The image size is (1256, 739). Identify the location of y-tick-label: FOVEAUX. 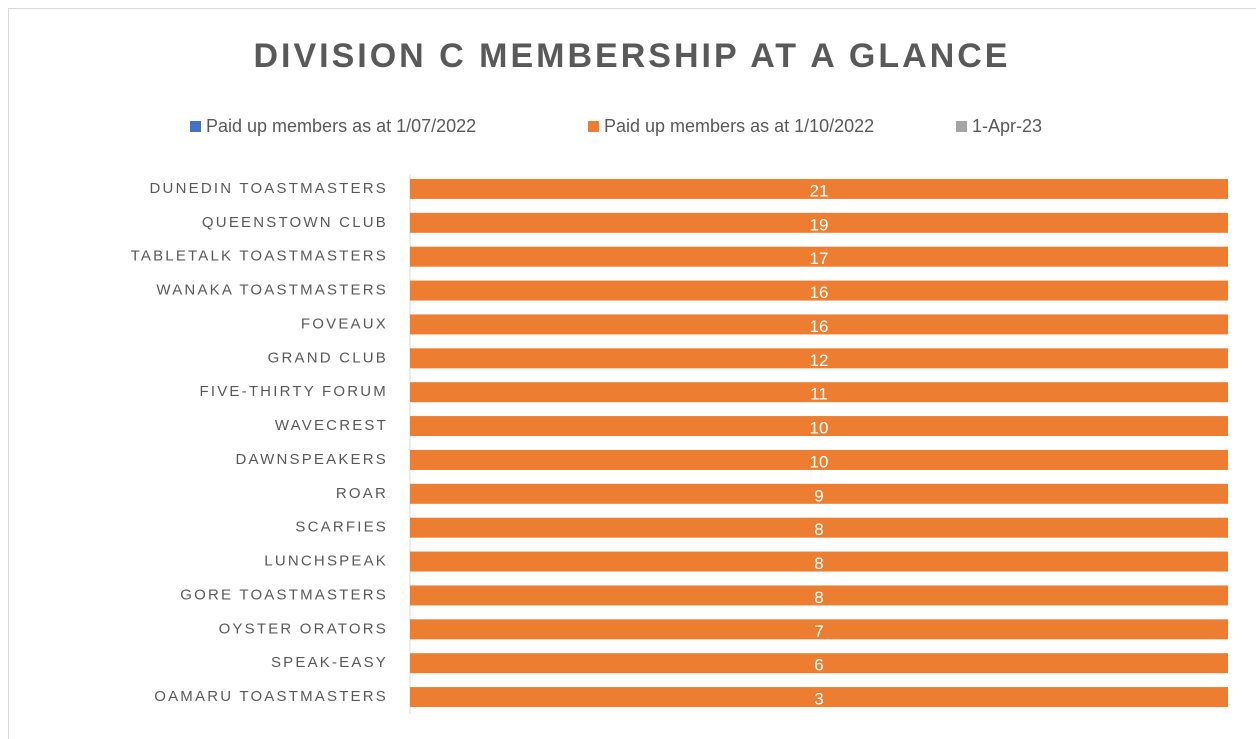
(344, 323).